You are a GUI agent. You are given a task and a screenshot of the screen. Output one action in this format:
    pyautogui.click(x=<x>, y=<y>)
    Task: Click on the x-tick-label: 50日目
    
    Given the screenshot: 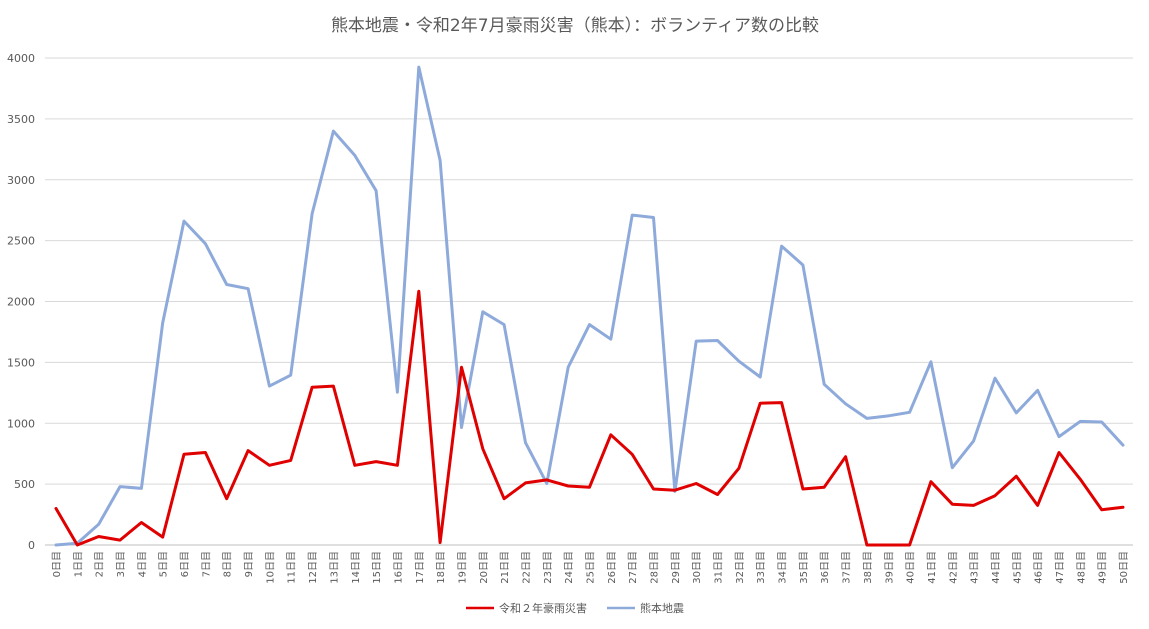 What is the action you would take?
    pyautogui.click(x=1124, y=567)
    